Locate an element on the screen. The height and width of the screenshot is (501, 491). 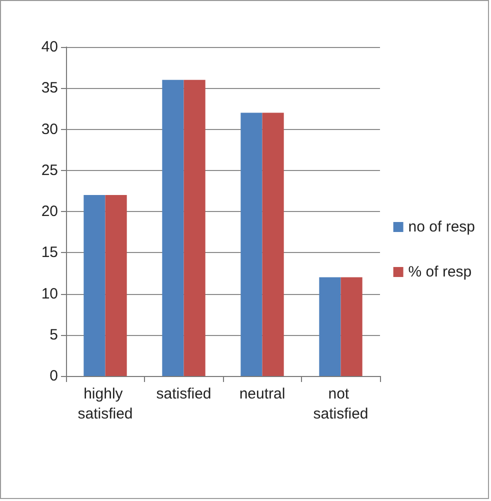
y-tick-label: 40 is located at coordinates (49, 47).